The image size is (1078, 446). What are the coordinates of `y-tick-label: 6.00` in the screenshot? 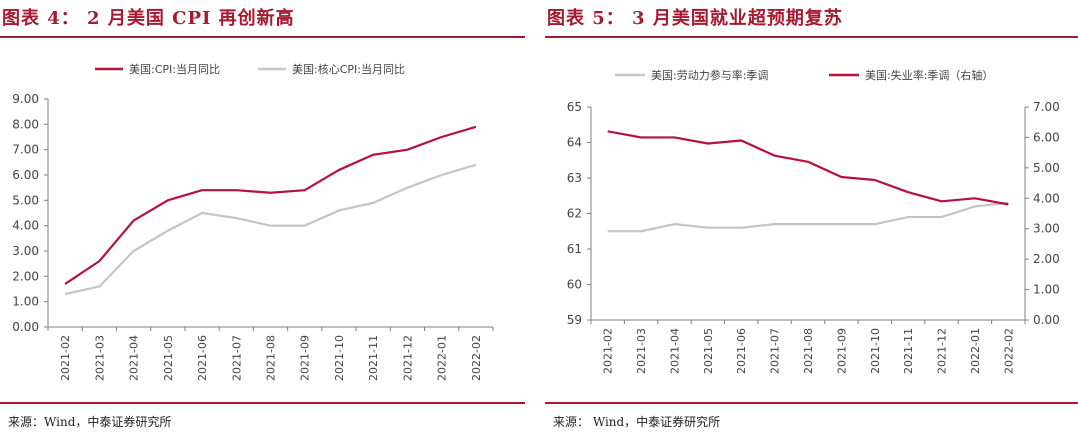 It's located at (25, 175).